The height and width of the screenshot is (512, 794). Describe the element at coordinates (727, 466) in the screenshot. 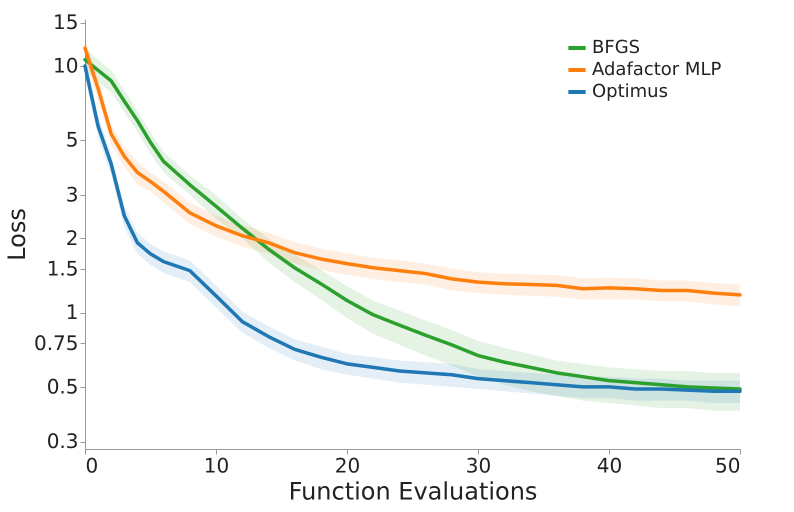

I see `x-tick-label: 50` at that location.